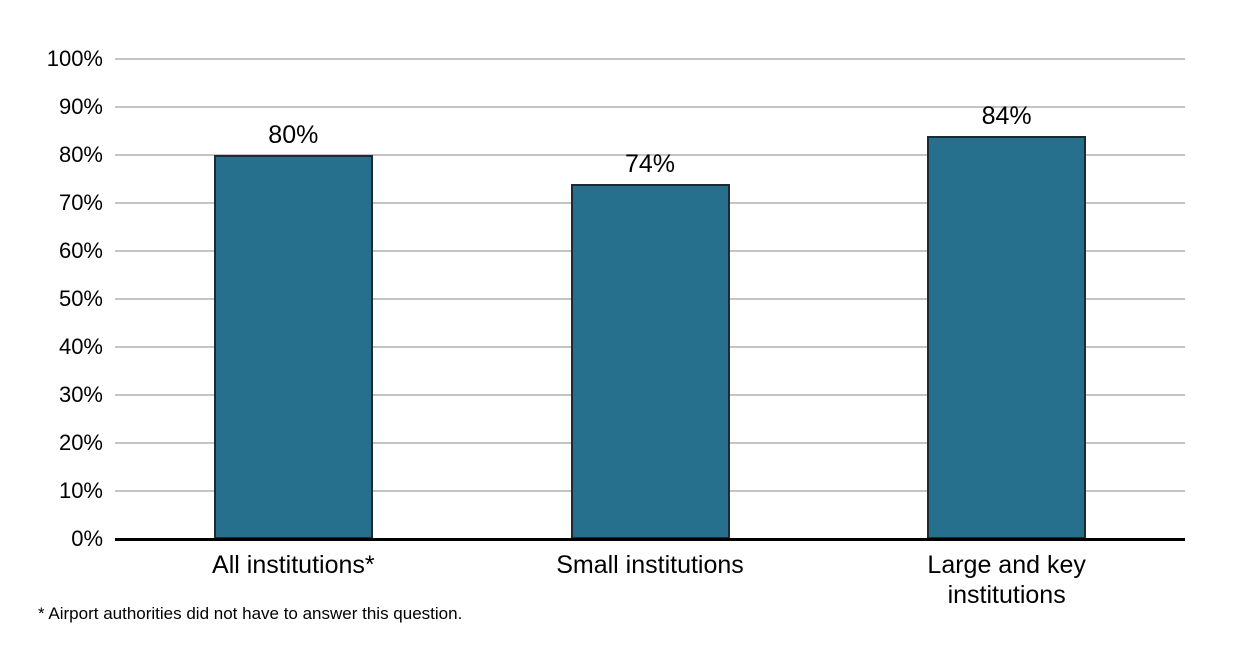 This screenshot has height=668, width=1241. Describe the element at coordinates (80, 490) in the screenshot. I see `y-axis-tick-label: 10%` at that location.